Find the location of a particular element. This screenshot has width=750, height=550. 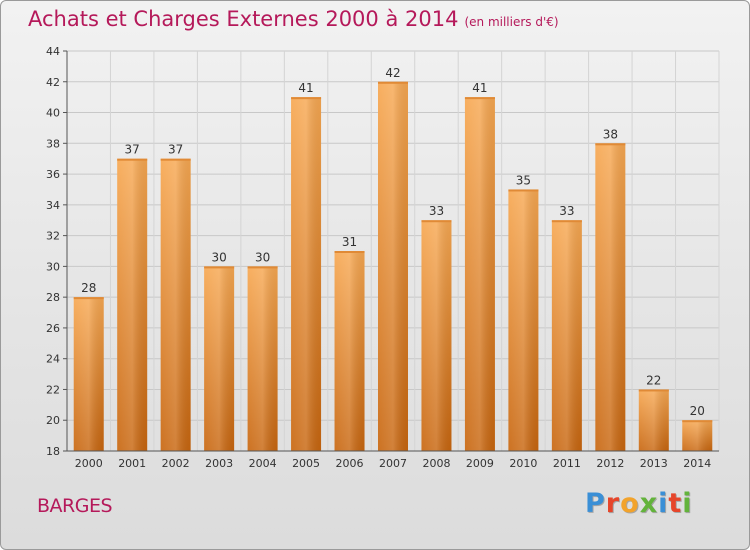

chart-unit: (en milliers d'€) is located at coordinates (511, 22).